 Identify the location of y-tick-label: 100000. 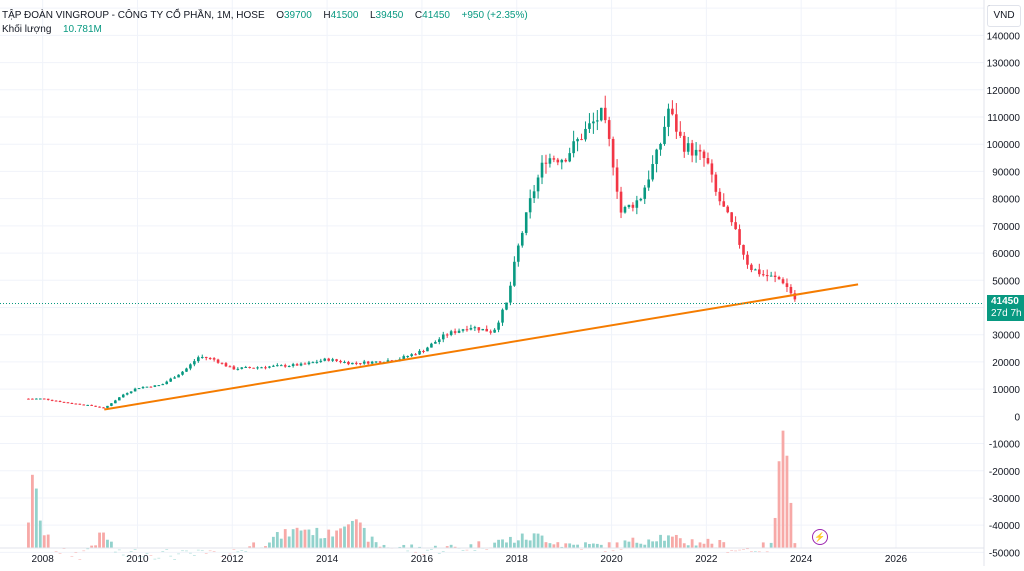
(1004, 145).